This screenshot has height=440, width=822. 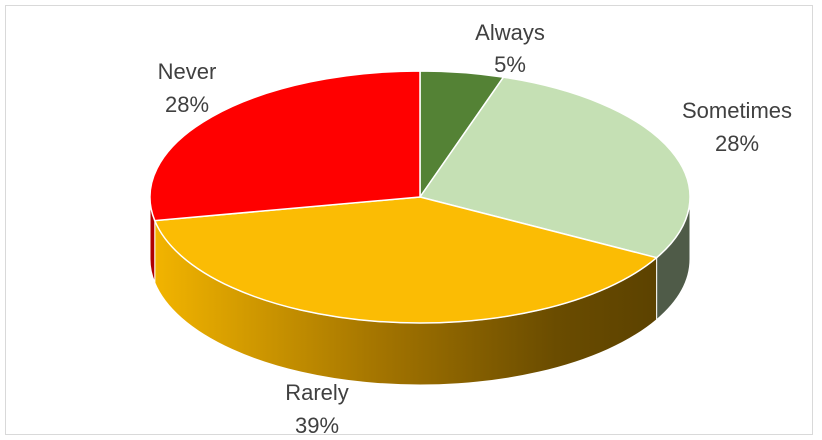 What do you see at coordinates (510, 48) in the screenshot?
I see `label-always: Always 5%` at bounding box center [510, 48].